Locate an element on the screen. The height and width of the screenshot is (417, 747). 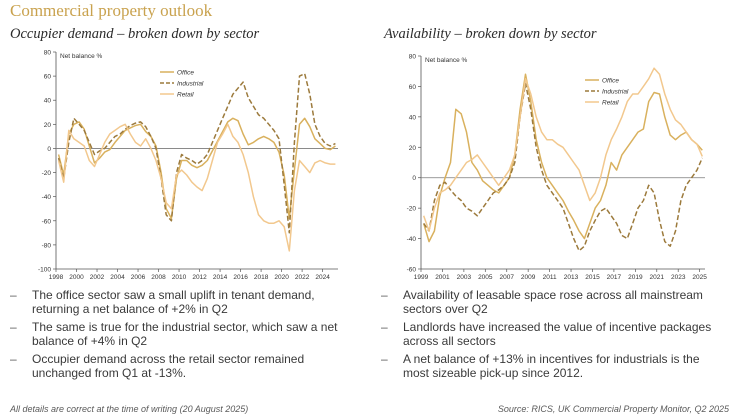
x-tick-label: 2018 is located at coordinates (261, 277).